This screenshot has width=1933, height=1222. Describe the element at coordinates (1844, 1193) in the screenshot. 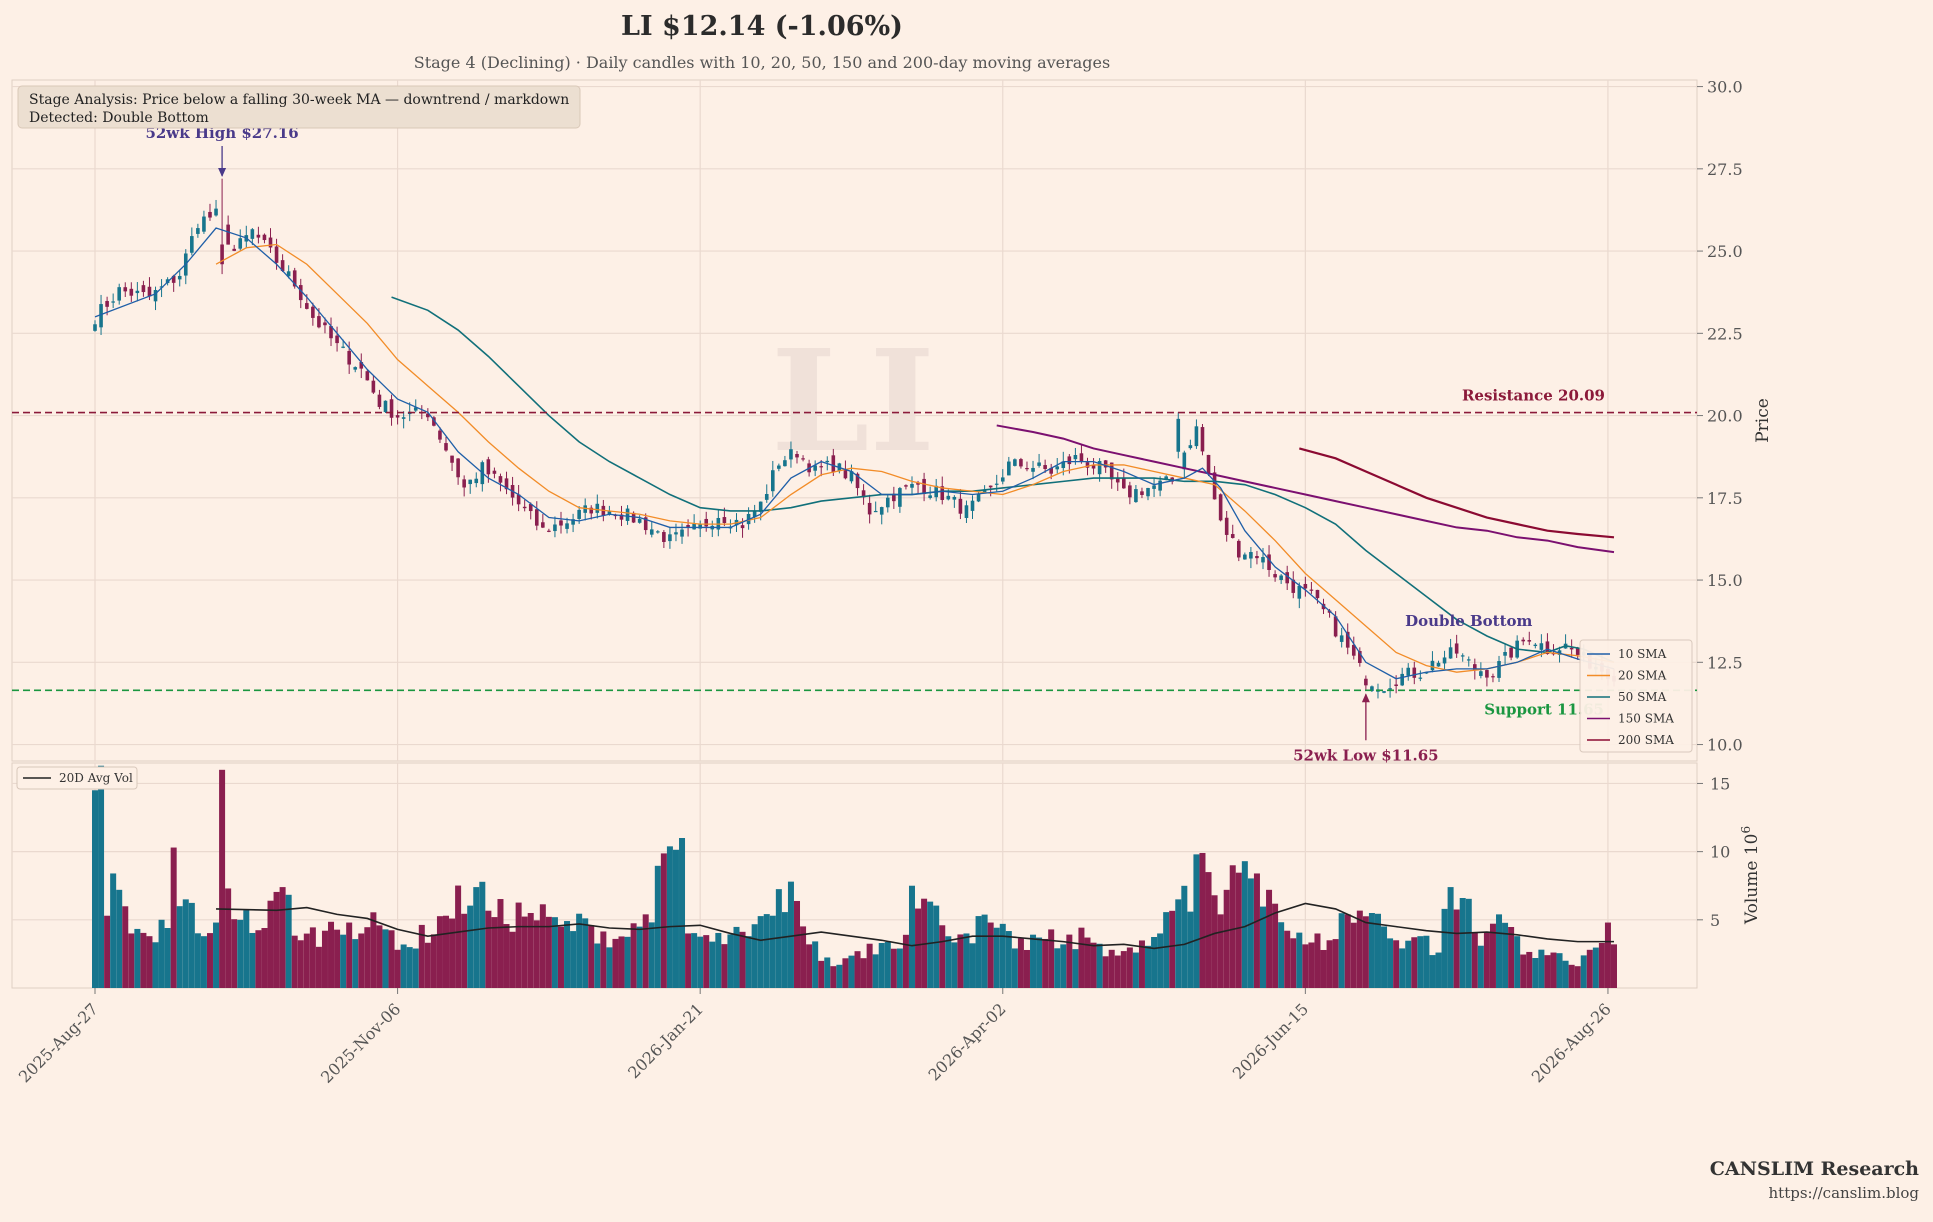

I see `brand-url: https://canslim.blog` at that location.